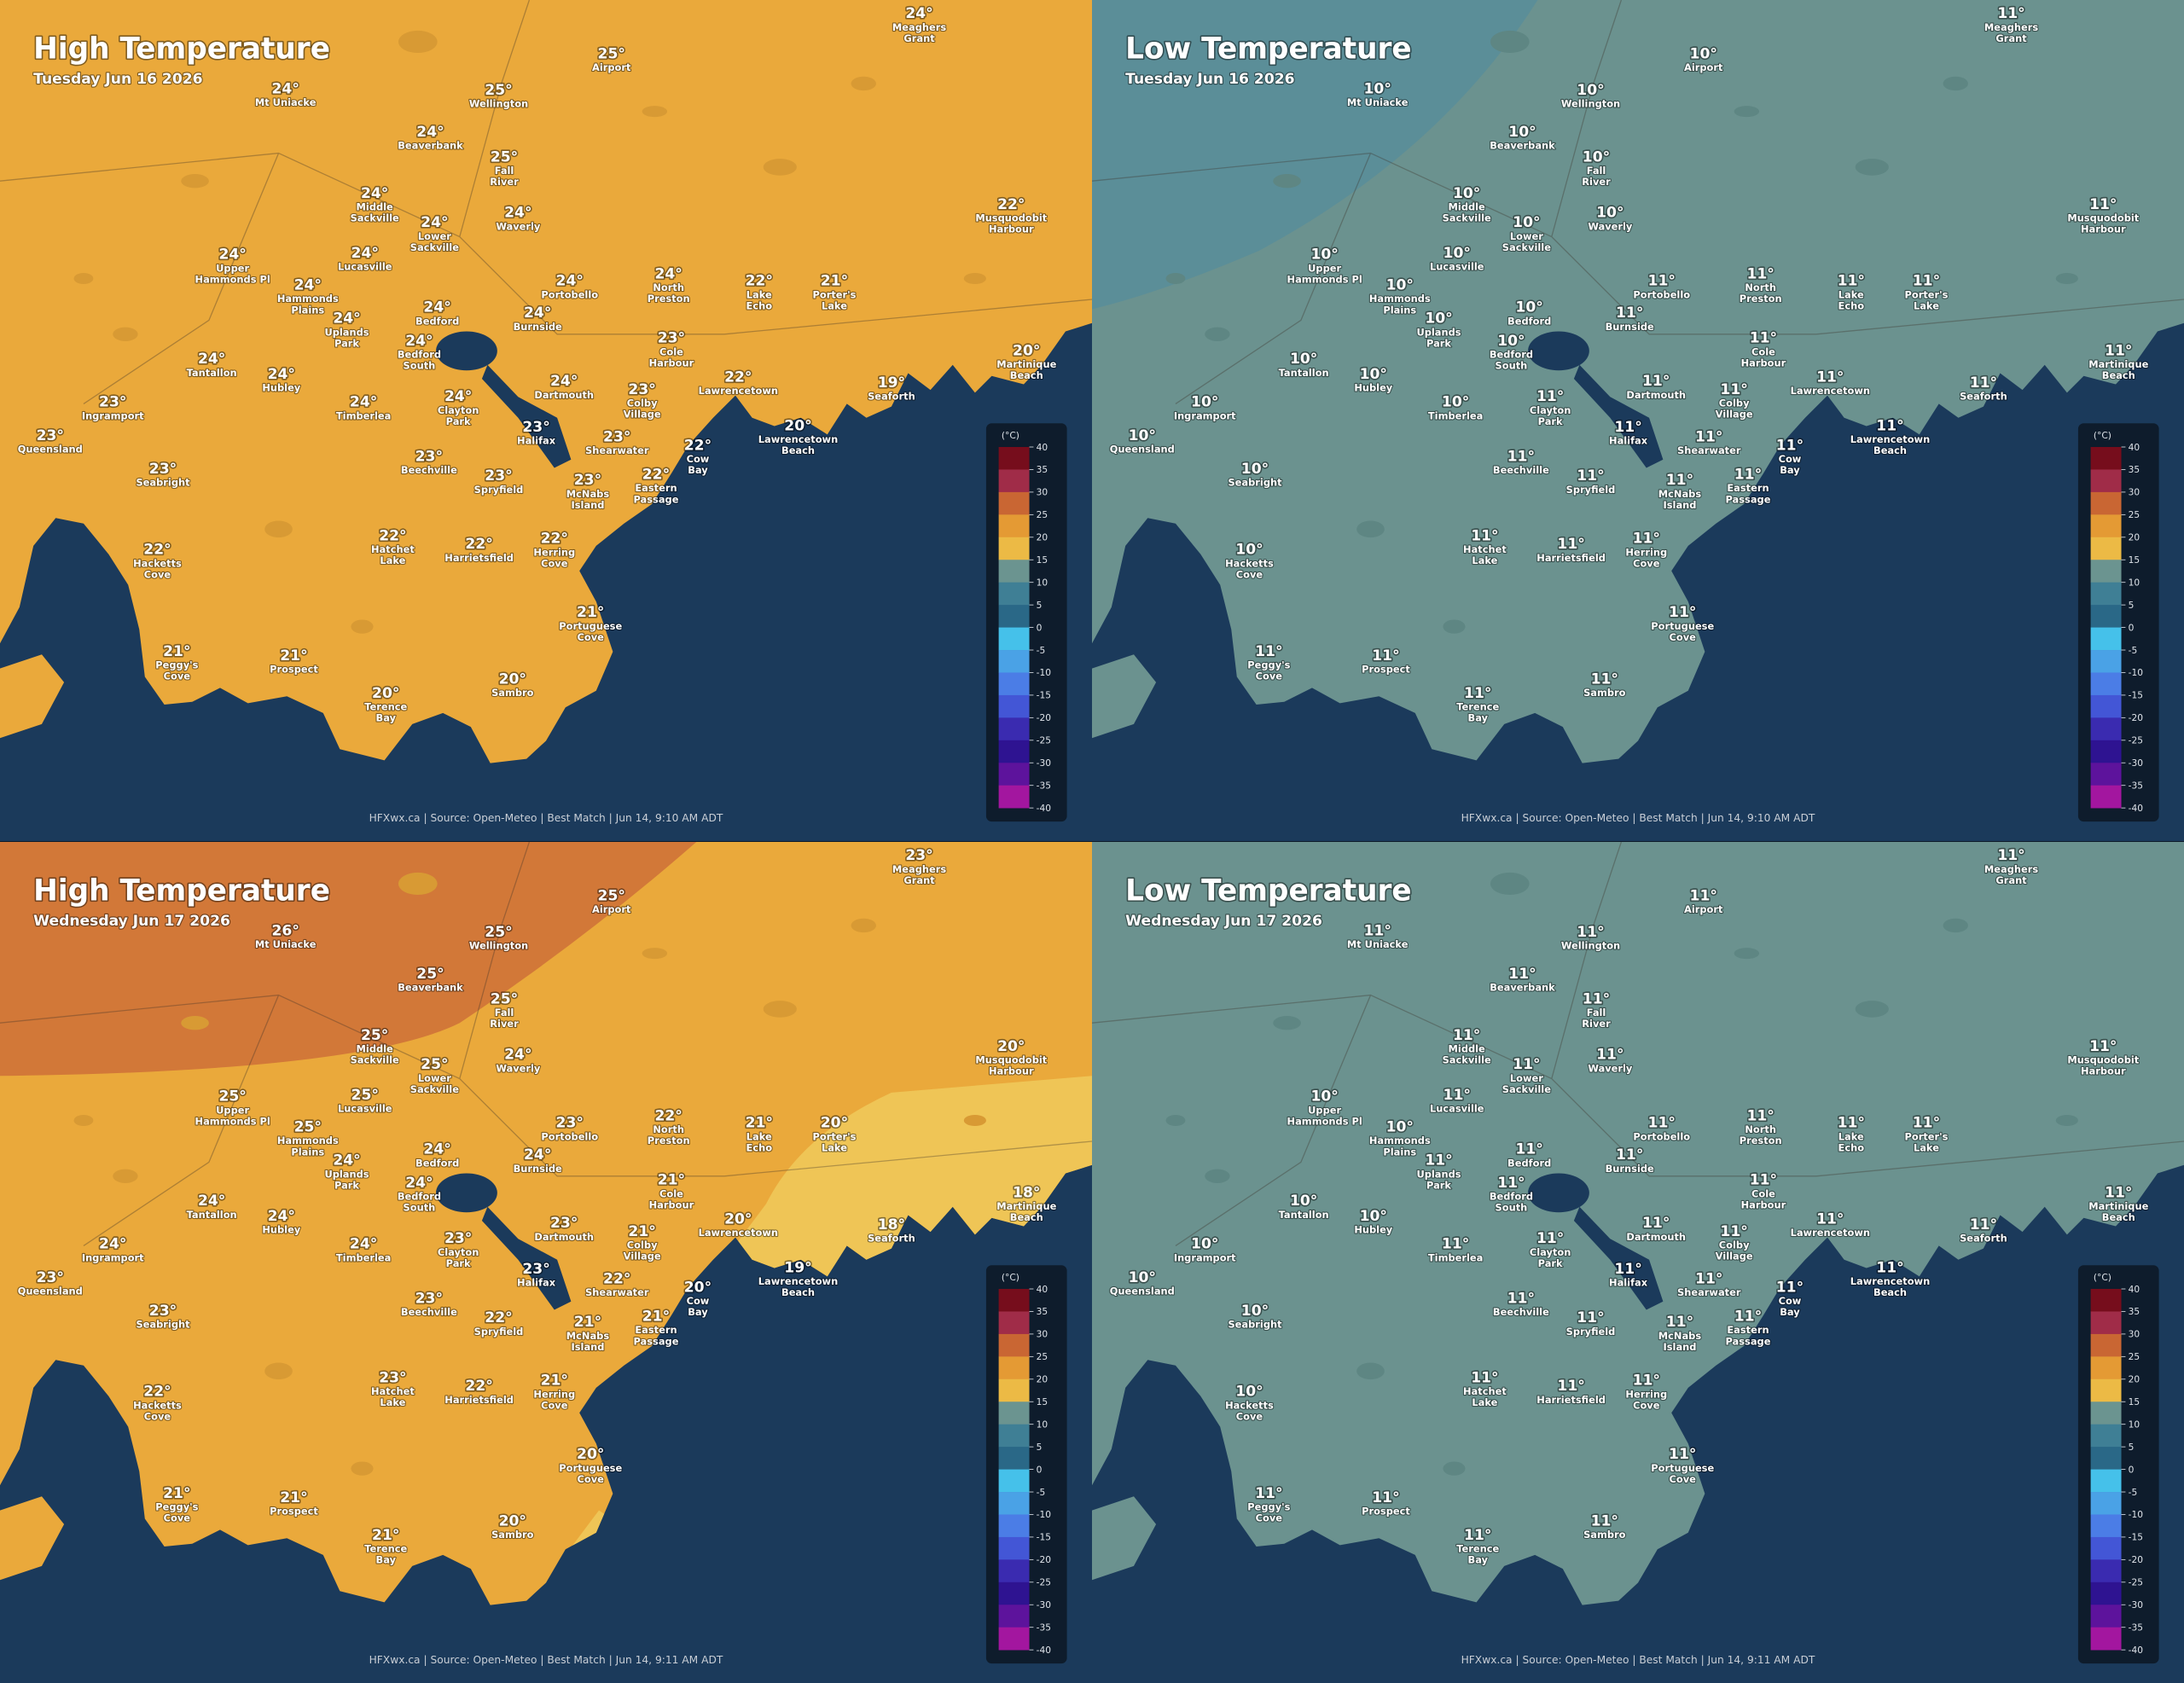 Image resolution: width=2184 pixels, height=1683 pixels. I want to click on place-temperature: 21°, so click(642, 1231).